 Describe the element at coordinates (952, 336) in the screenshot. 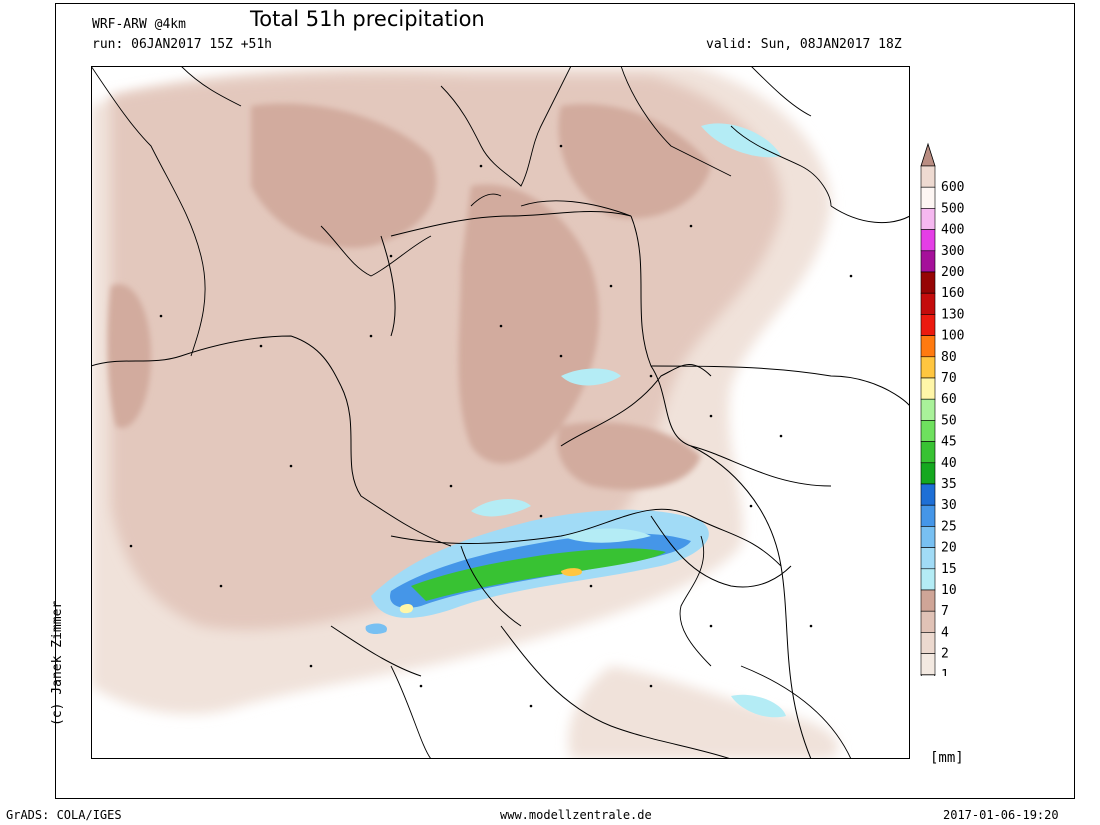

I see `legend-tick-label: 100` at that location.